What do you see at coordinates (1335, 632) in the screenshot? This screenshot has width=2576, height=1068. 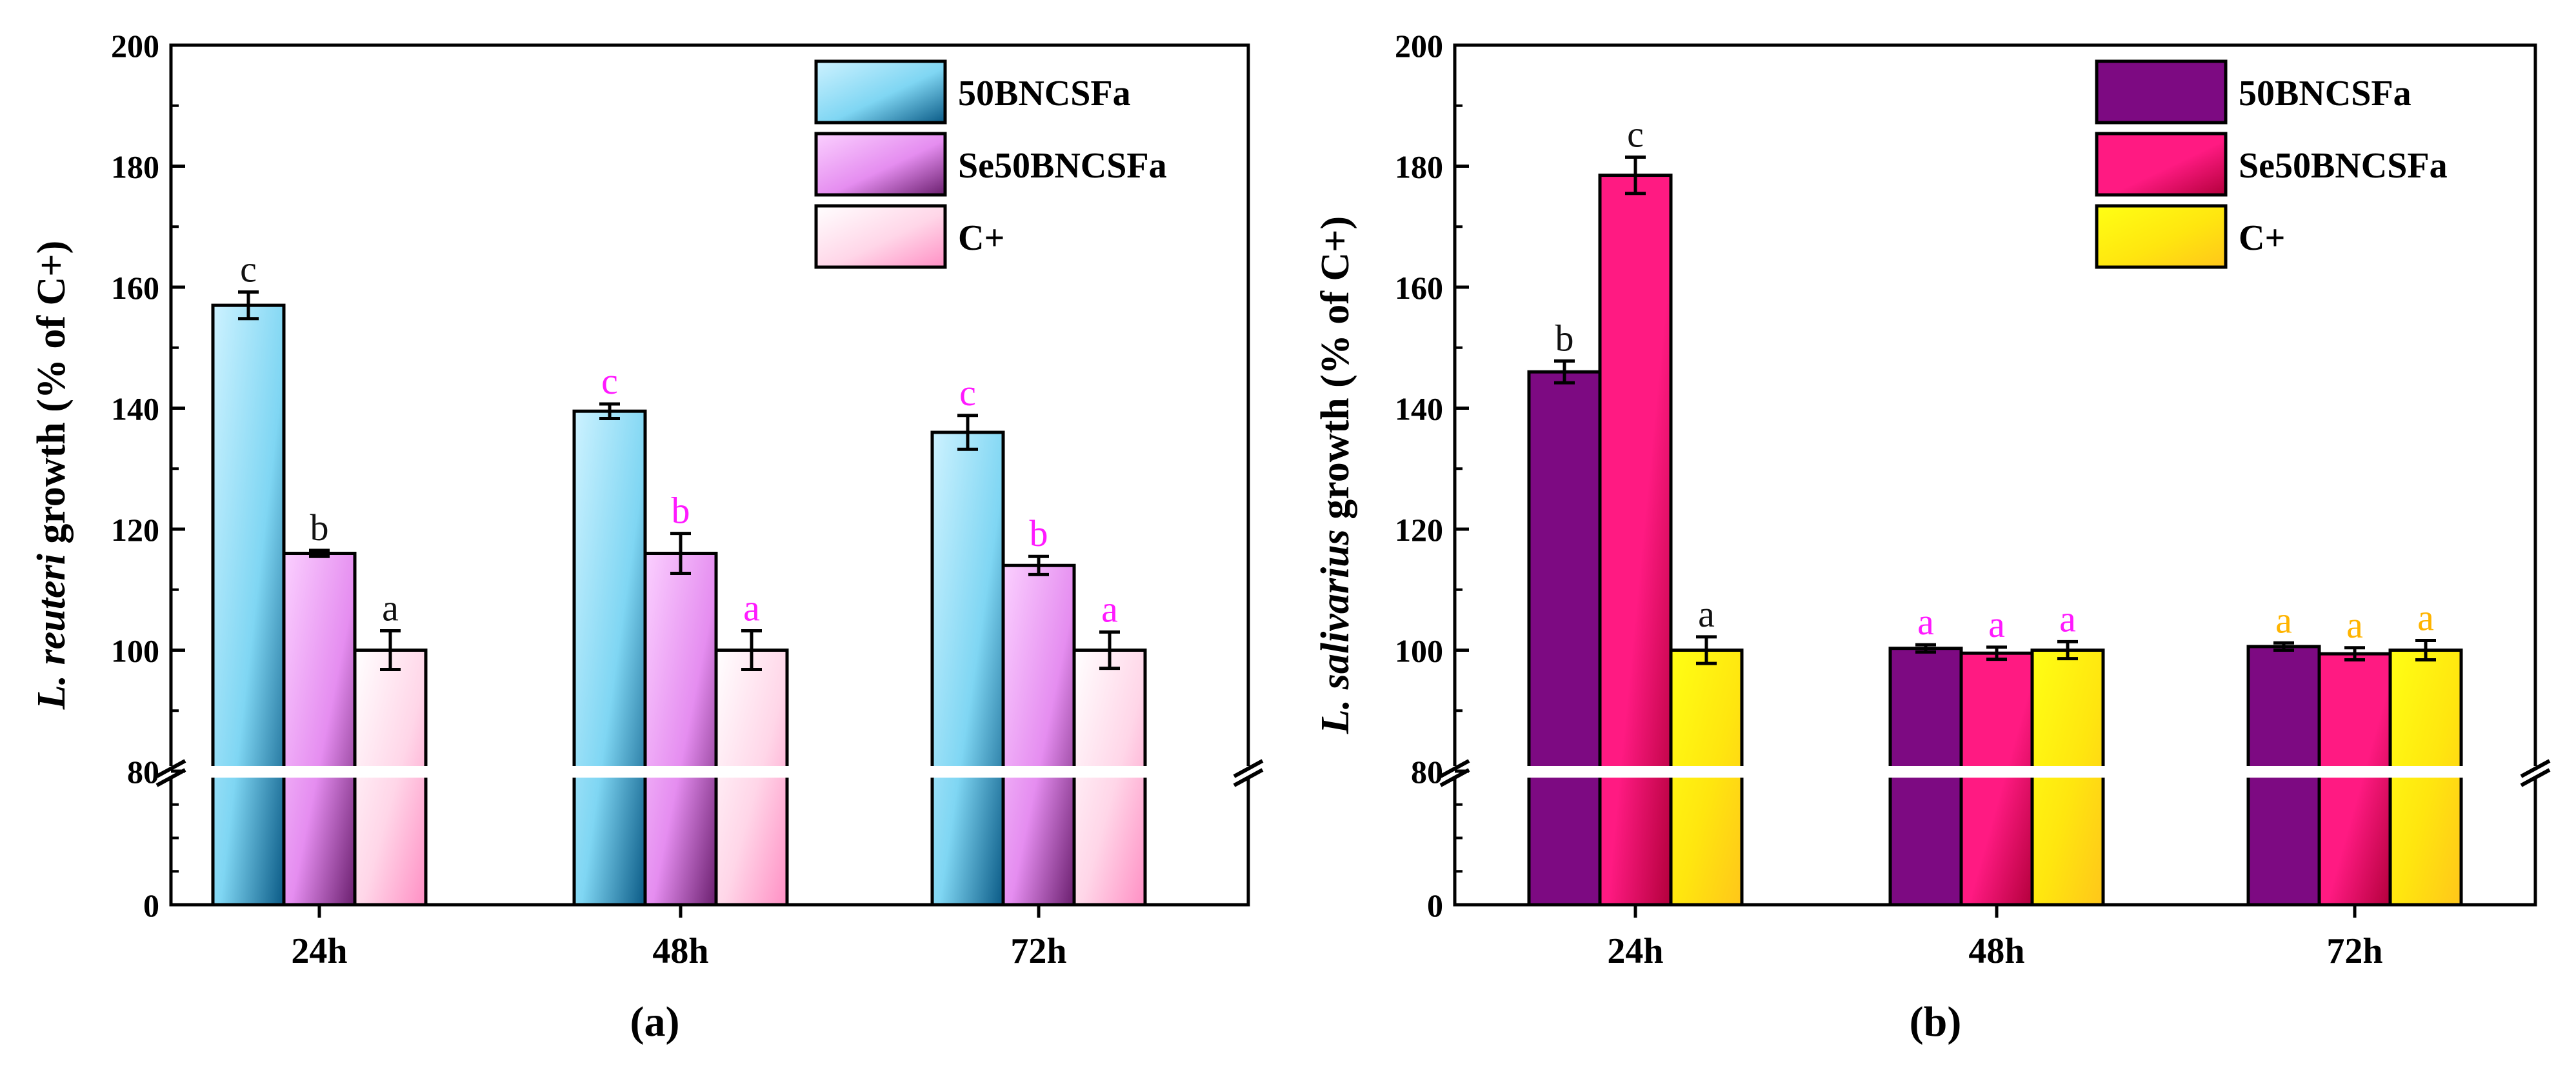 I see `y-axis-label-species: L. salivarius` at bounding box center [1335, 632].